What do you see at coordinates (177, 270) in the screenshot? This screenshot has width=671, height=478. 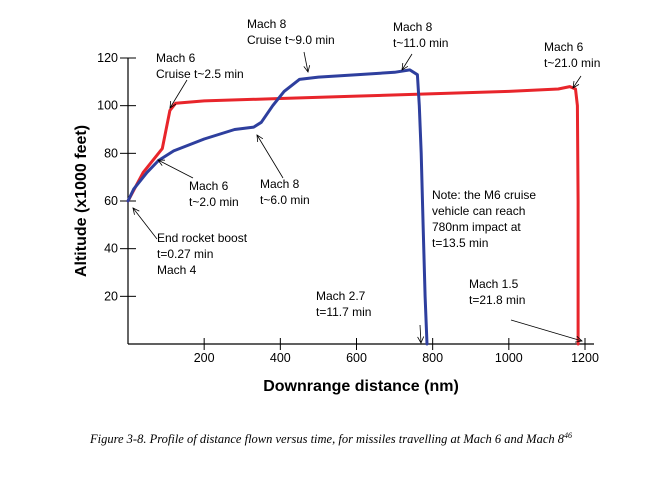 I see `annotation-line: Mach 4` at bounding box center [177, 270].